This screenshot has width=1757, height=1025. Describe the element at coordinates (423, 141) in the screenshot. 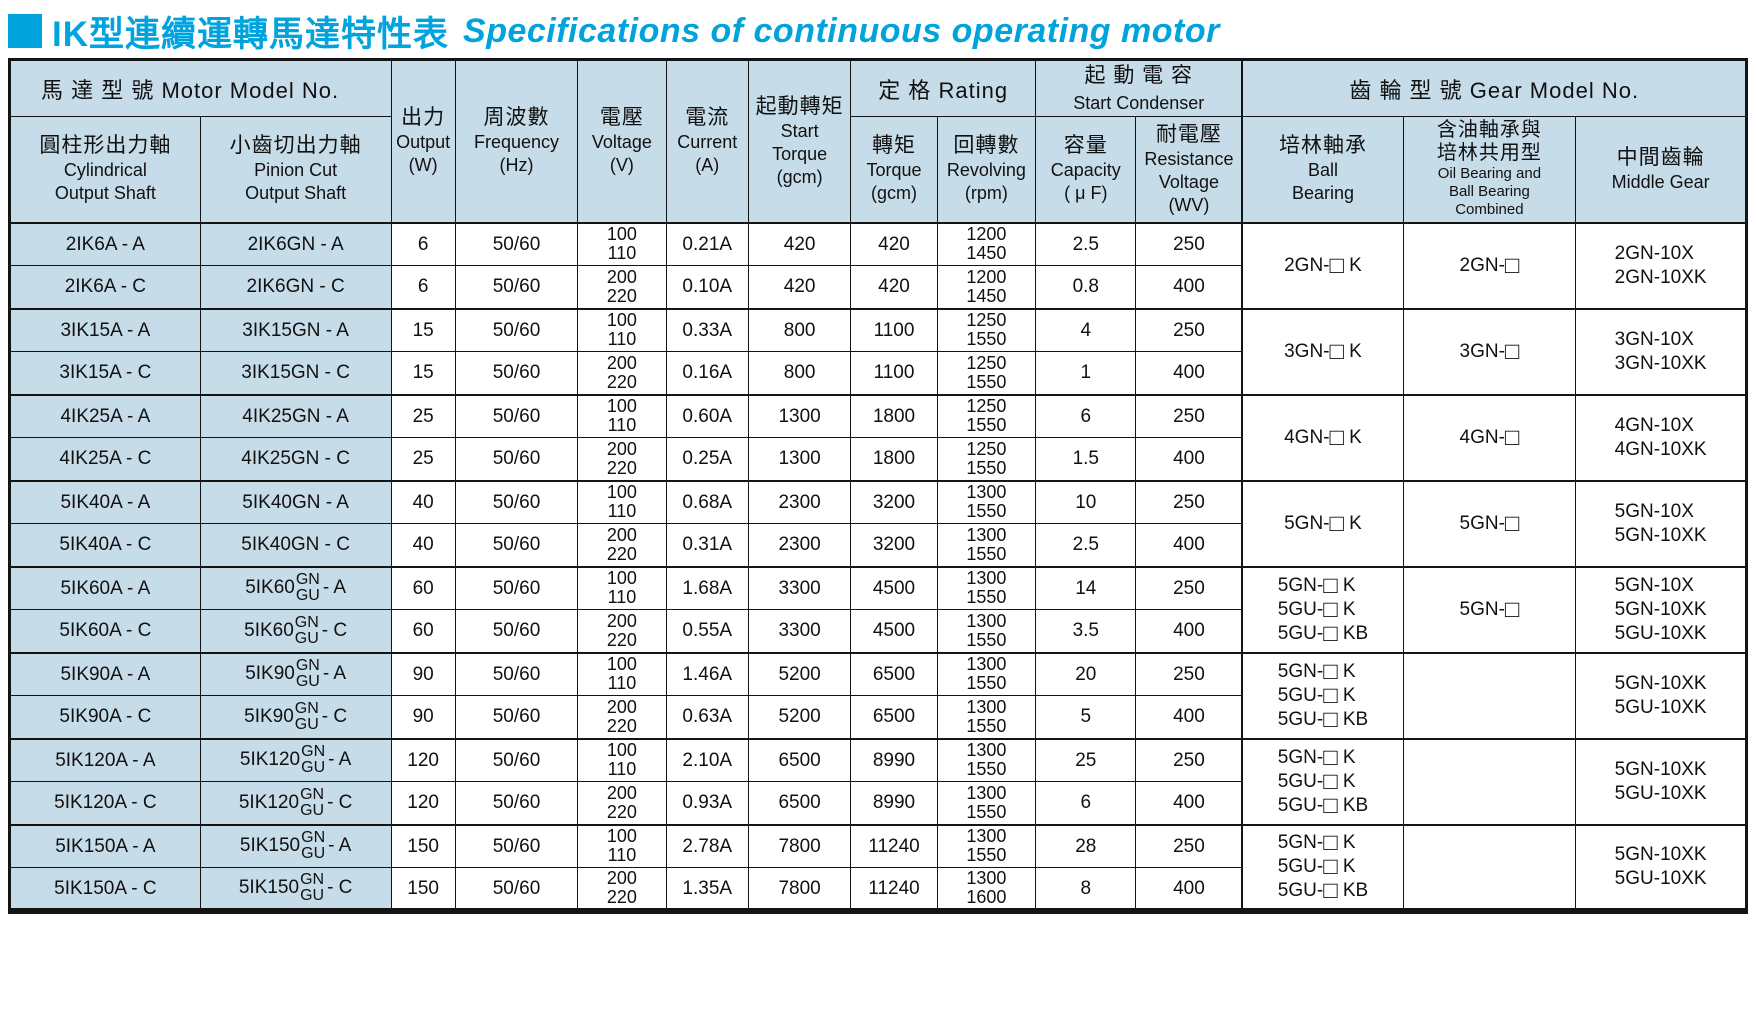

I see `header-output: 出力 Output (W)` at that location.